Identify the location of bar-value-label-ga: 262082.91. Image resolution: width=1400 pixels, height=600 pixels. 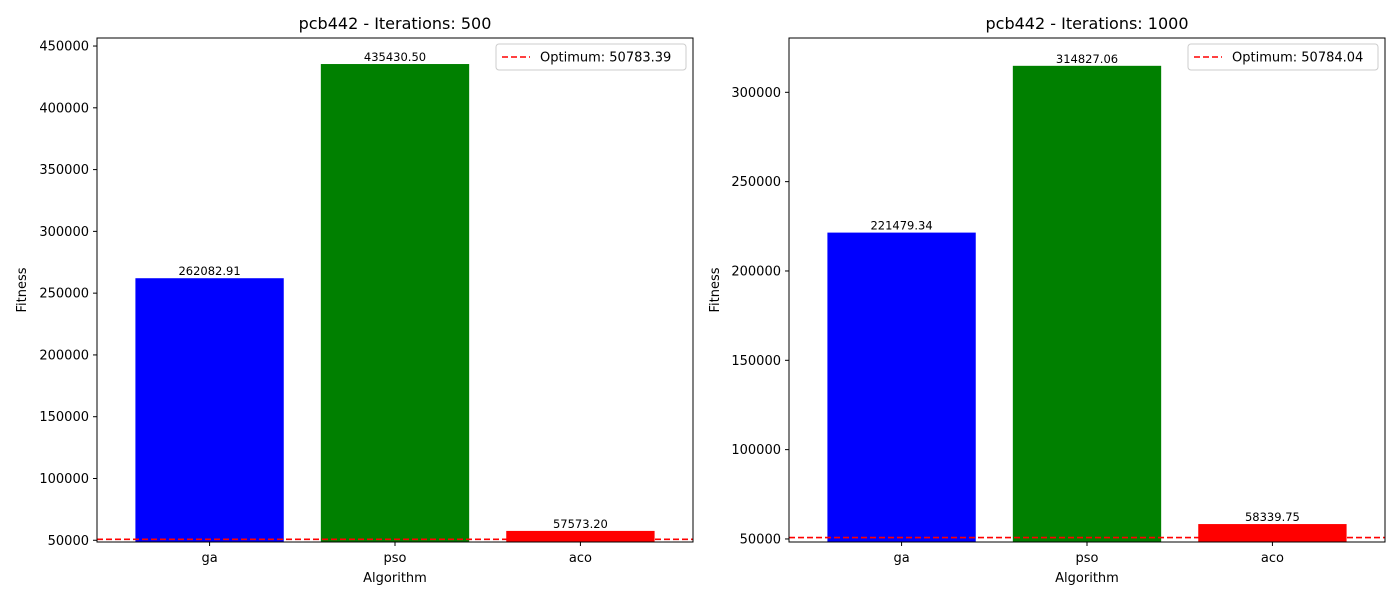
(209, 271).